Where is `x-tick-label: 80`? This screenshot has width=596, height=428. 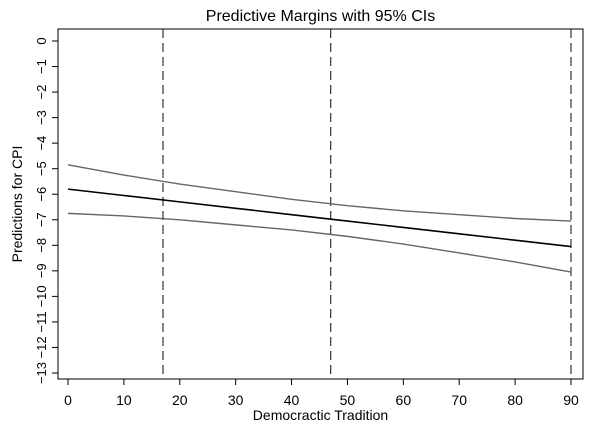
x-tick-label: 80 is located at coordinates (515, 400).